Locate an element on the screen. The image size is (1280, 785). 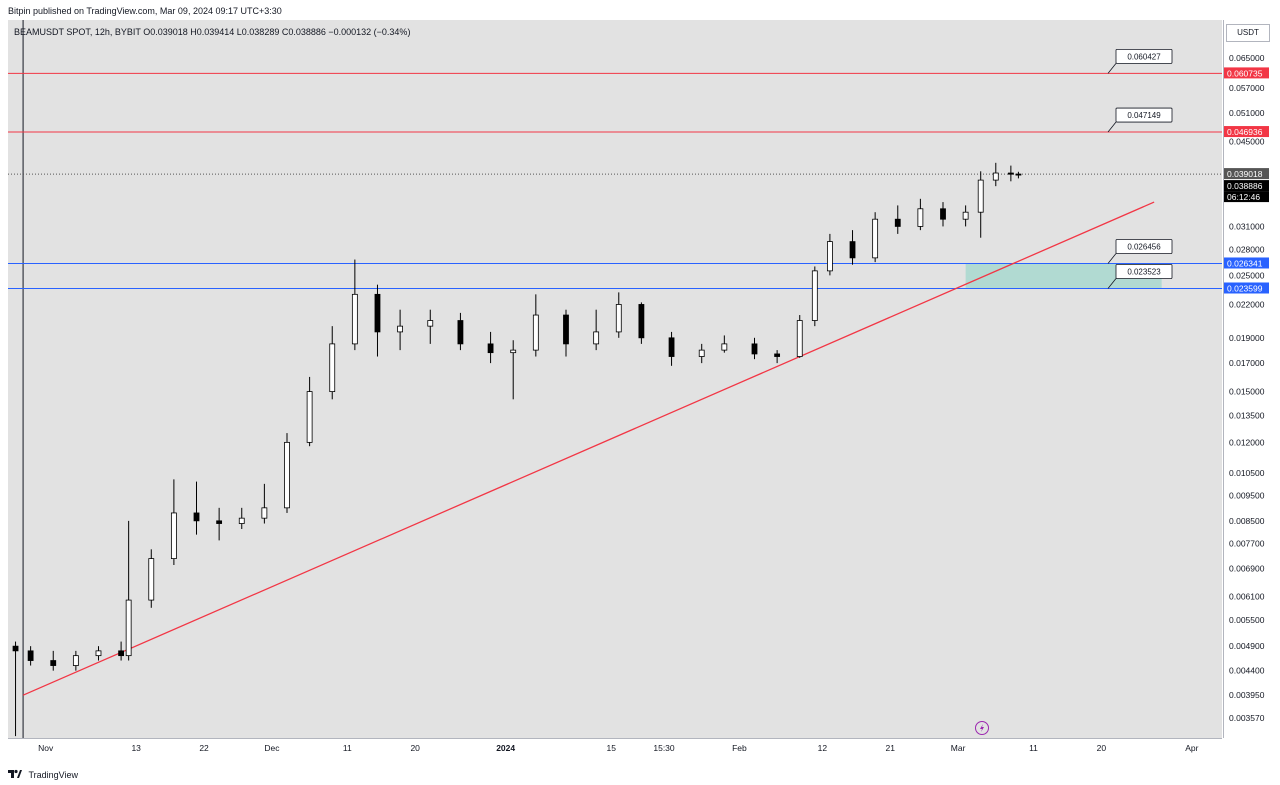
price-tick-label: 0.013500 is located at coordinates (1247, 416).